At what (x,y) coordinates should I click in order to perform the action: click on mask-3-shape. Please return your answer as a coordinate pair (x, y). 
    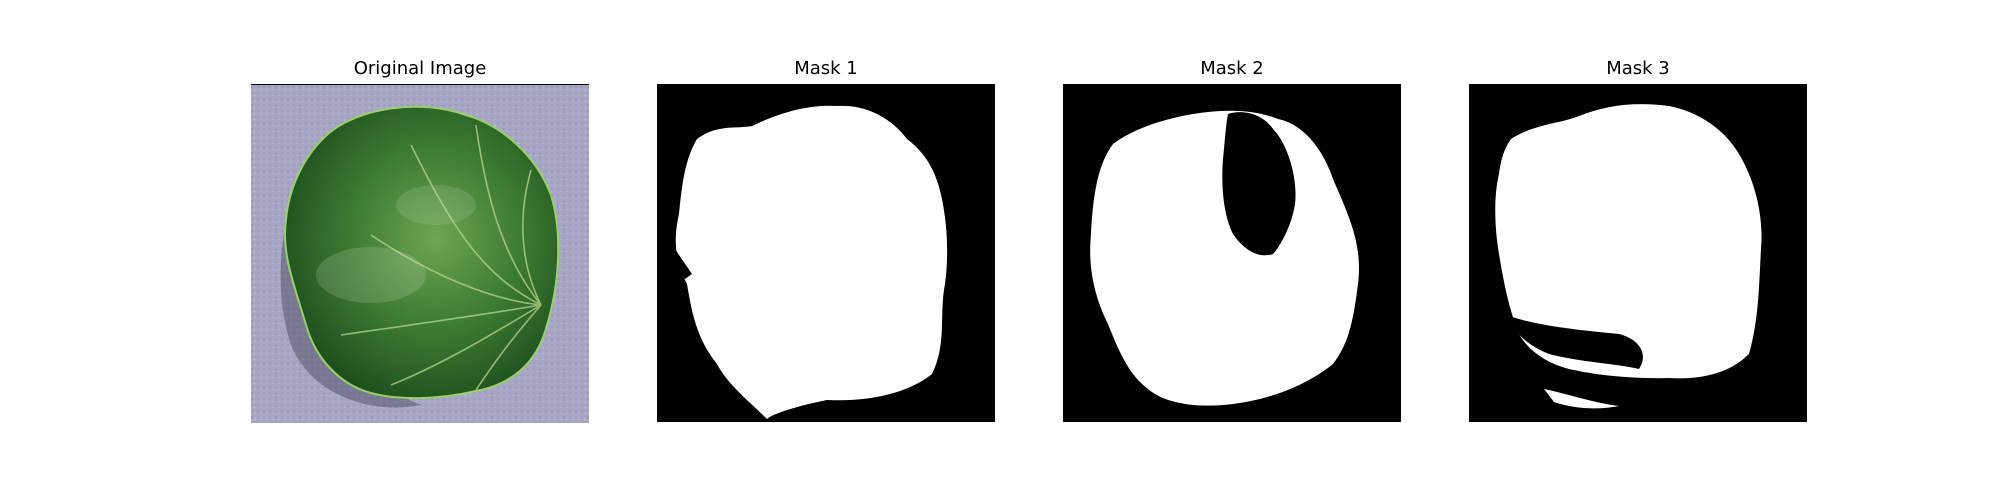
    Looking at the image, I should click on (1638, 253).